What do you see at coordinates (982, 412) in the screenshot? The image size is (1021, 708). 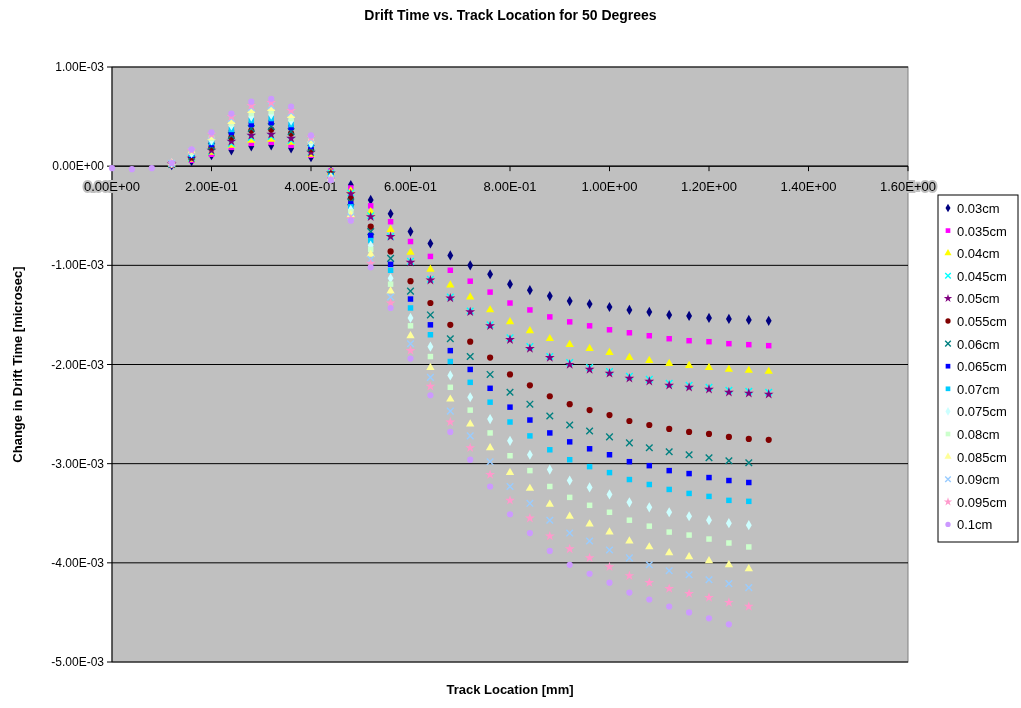 I see `legend-label: 0.075cm` at bounding box center [982, 412].